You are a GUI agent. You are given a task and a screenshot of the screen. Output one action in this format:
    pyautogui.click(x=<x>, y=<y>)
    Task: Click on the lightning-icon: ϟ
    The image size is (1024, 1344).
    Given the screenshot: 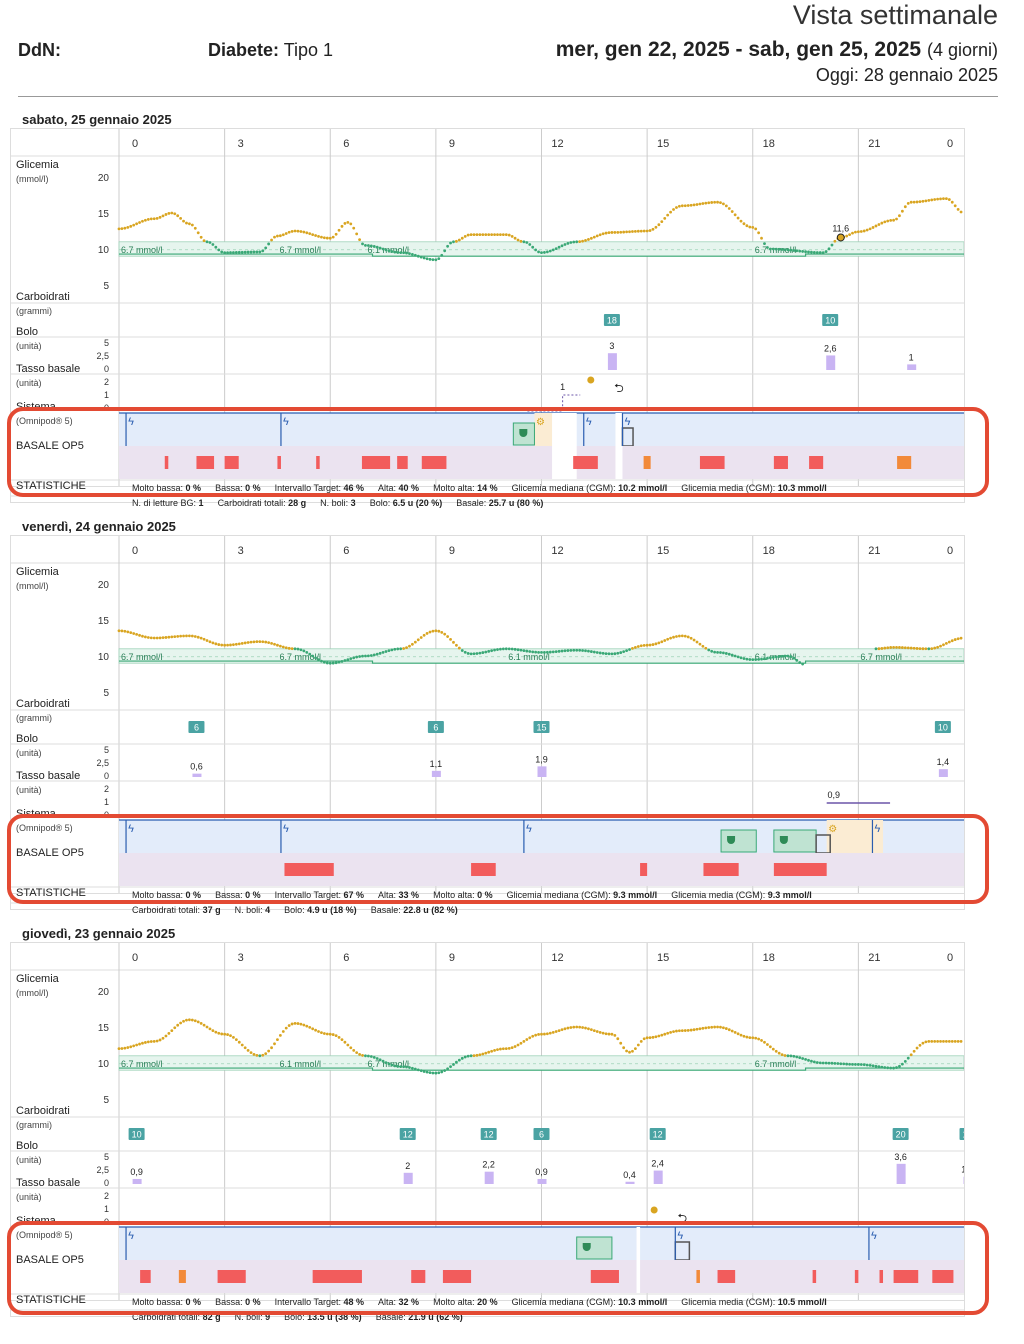 What is the action you would take?
    pyautogui.click(x=589, y=422)
    